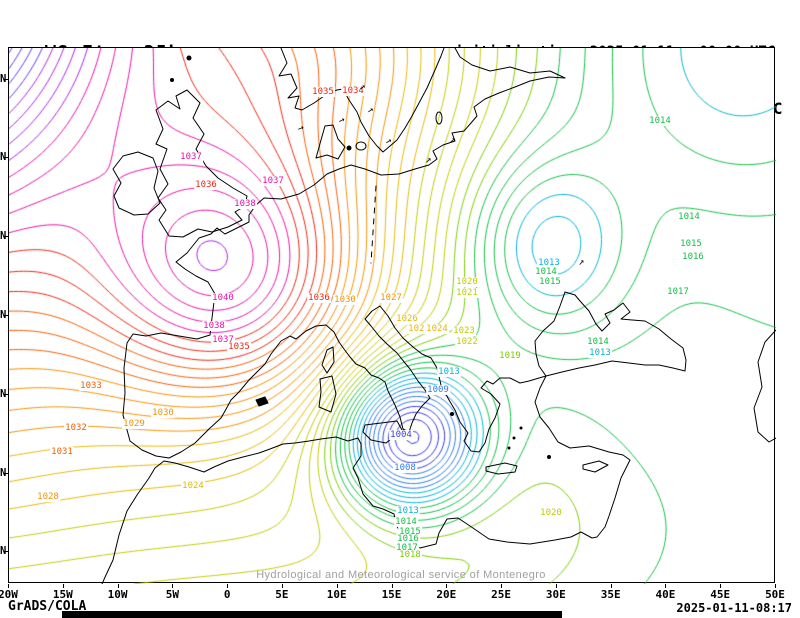 The image size is (800, 618). Describe the element at coordinates (172, 594) in the screenshot. I see `x-axis-tick-label: 5W` at that location.